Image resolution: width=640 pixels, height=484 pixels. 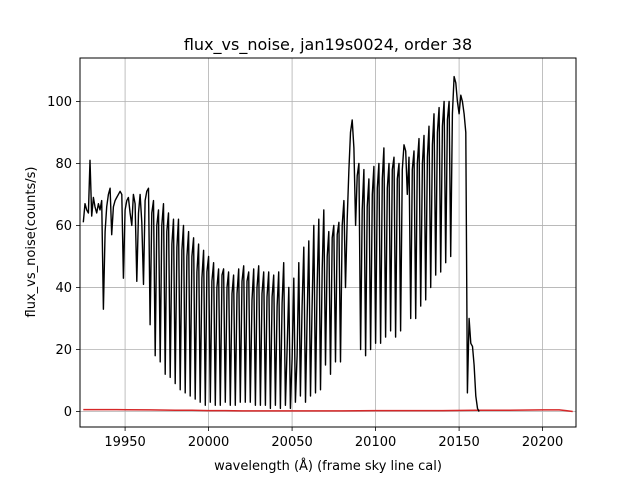 What do you see at coordinates (63, 257) in the screenshot?
I see `y-axis: 0 20 40 60 80 100` at bounding box center [63, 257].